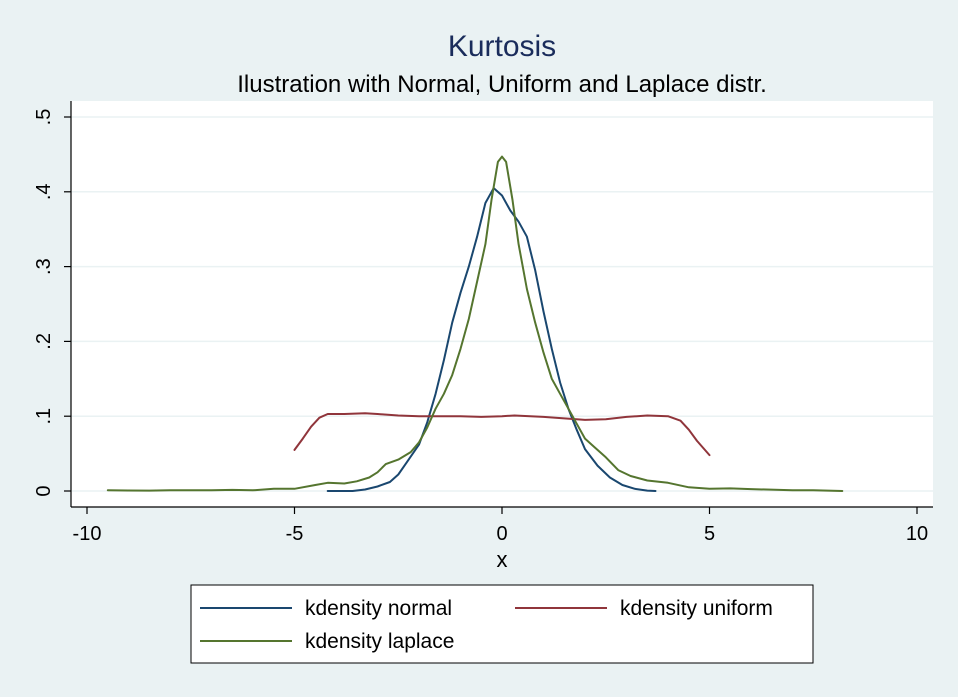 The height and width of the screenshot is (697, 958). What do you see at coordinates (709, 534) in the screenshot?
I see `x-tick-label-3: 5` at bounding box center [709, 534].